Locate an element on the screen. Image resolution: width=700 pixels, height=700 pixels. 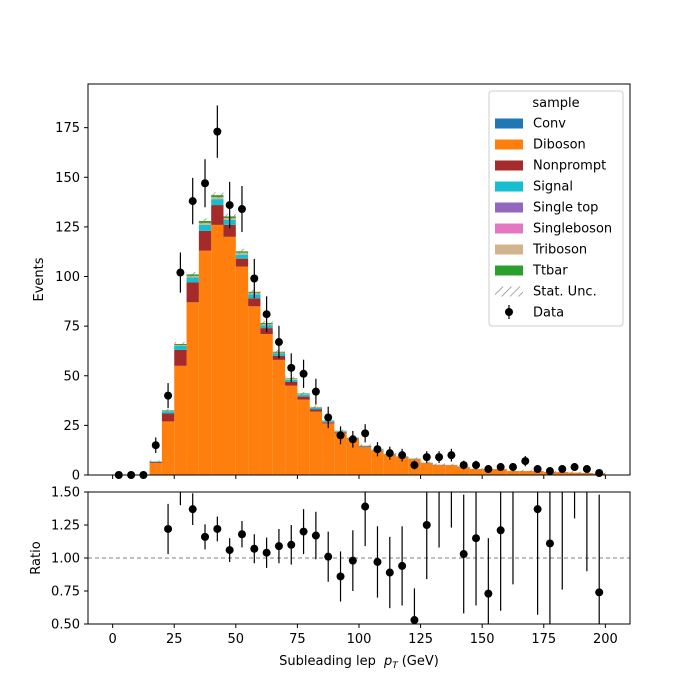
y-tick-label: 0 is located at coordinates (76, 476).